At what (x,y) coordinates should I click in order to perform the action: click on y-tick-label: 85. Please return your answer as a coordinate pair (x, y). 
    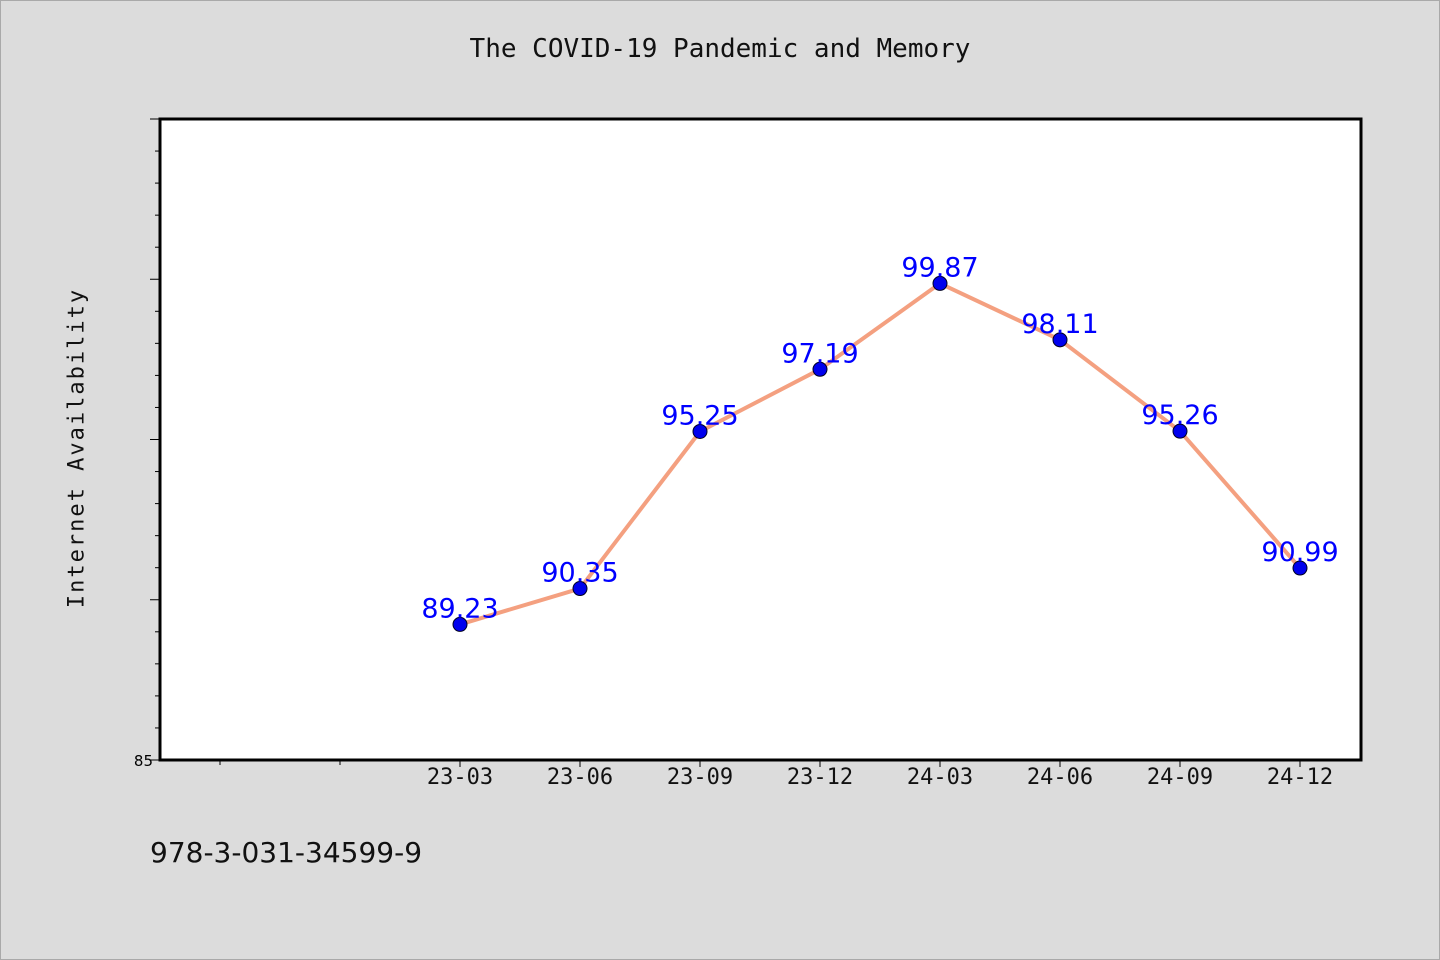
    Looking at the image, I should click on (143, 761).